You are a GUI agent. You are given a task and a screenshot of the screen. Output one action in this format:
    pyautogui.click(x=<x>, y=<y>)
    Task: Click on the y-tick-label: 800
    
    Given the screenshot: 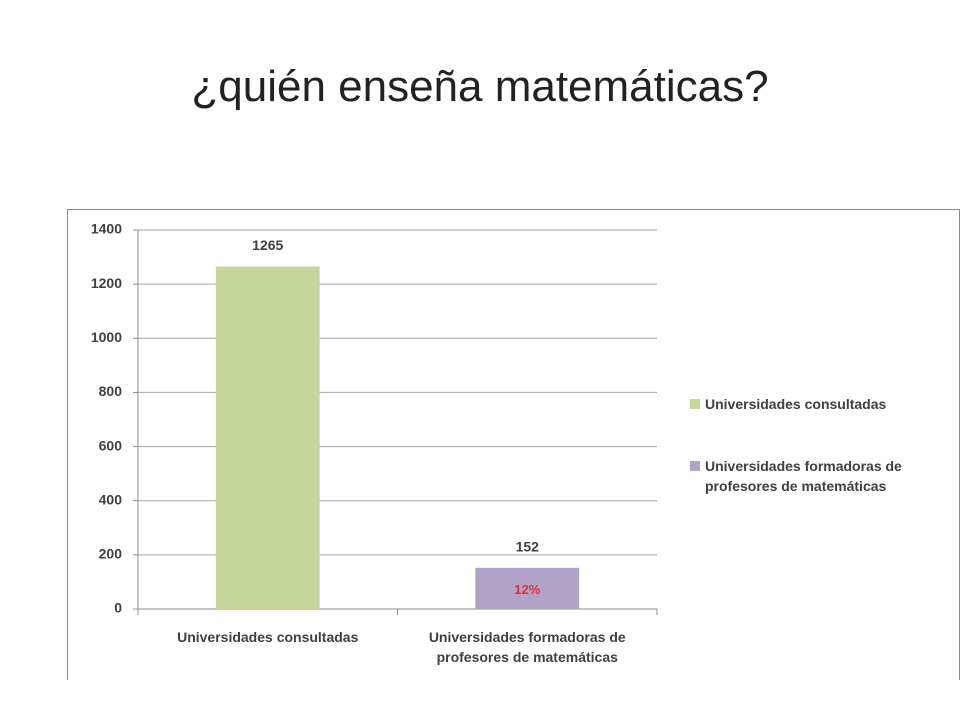 What is the action you would take?
    pyautogui.click(x=111, y=391)
    